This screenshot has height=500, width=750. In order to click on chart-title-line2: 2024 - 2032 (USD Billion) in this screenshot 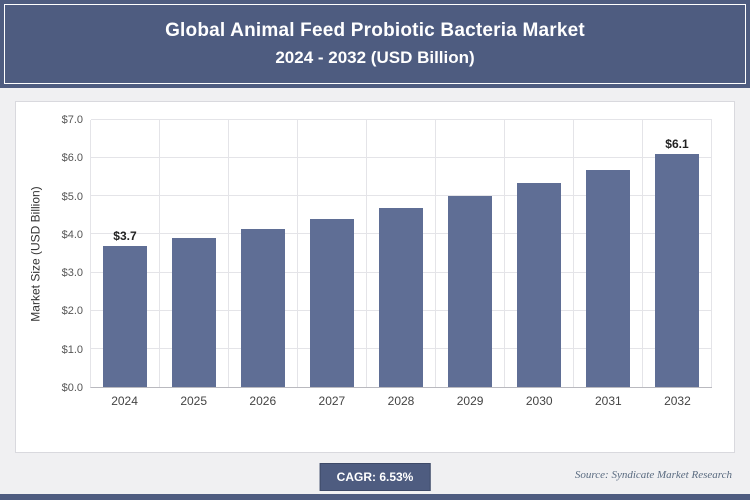, I will do `click(375, 57)`.